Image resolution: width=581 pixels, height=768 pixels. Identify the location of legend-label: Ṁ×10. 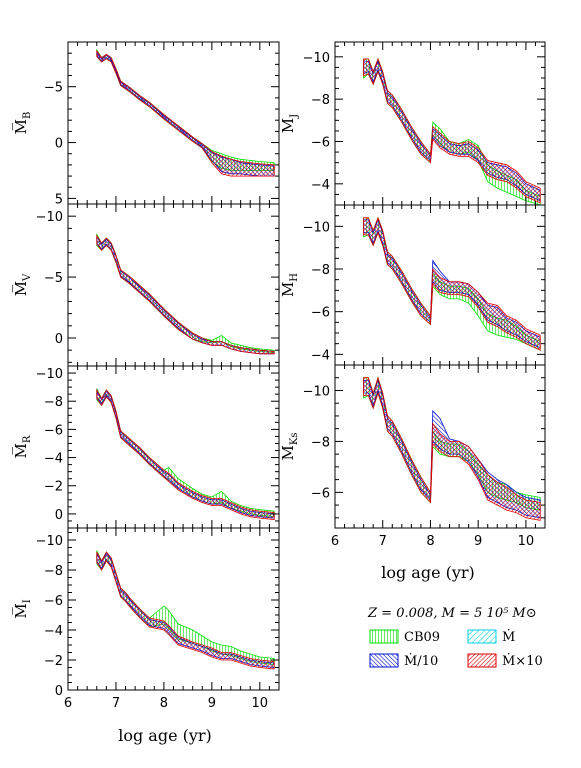
(522, 660).